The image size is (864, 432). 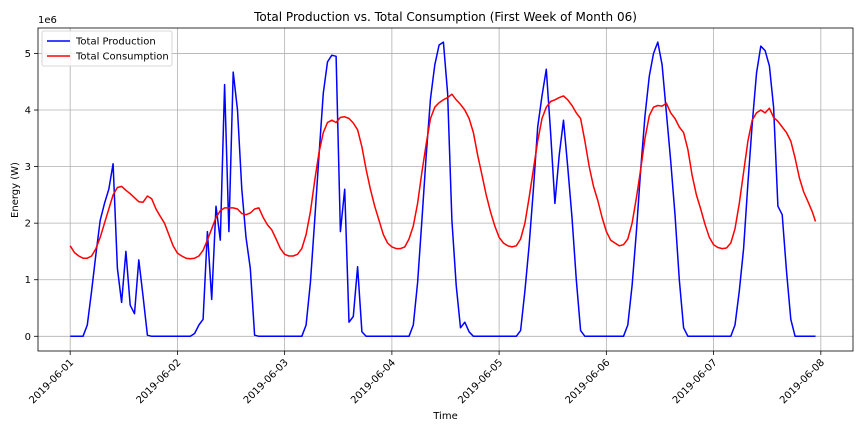 I want to click on y-tick-label: 0, so click(x=28, y=337).